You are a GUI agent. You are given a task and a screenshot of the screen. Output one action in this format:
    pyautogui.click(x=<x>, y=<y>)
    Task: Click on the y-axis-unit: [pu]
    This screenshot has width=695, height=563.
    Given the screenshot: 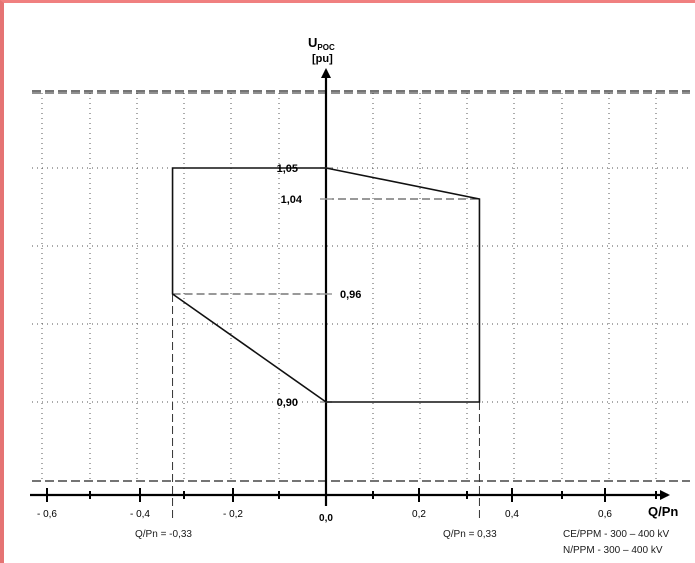 What is the action you would take?
    pyautogui.click(x=322, y=59)
    